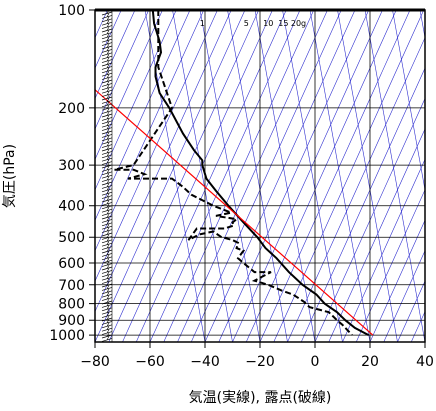 The height and width of the screenshot is (411, 436). What do you see at coordinates (260, 398) in the screenshot?
I see `x-axis-label: 気温(実線), 露点(破線)` at bounding box center [260, 398].